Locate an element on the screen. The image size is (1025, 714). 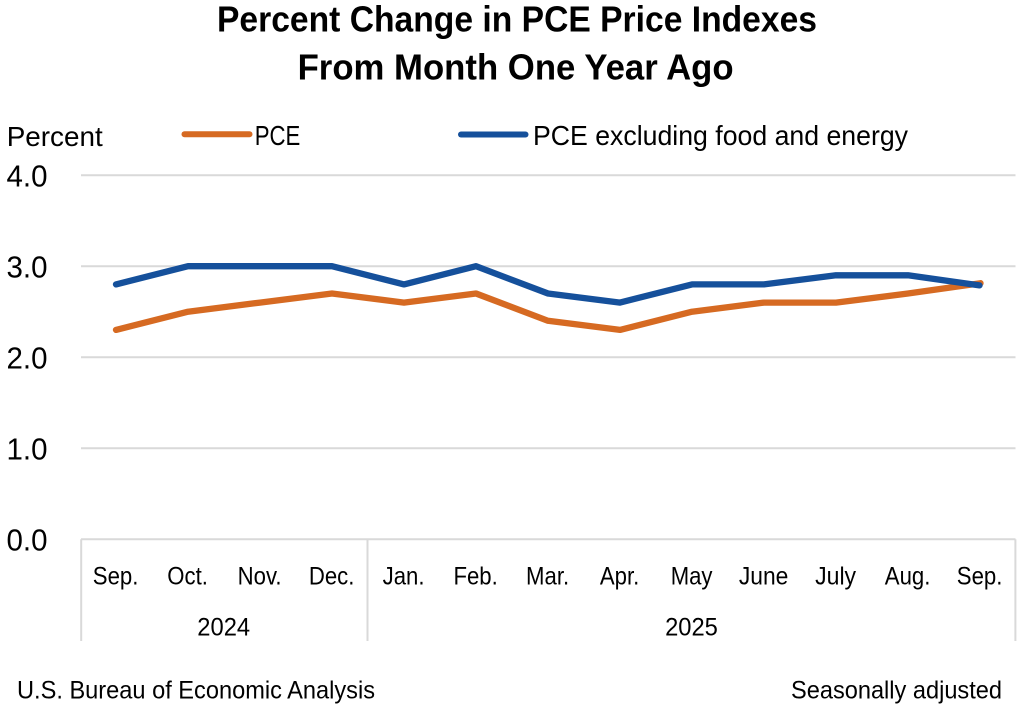
svg-text: 2025 is located at coordinates (691, 627).